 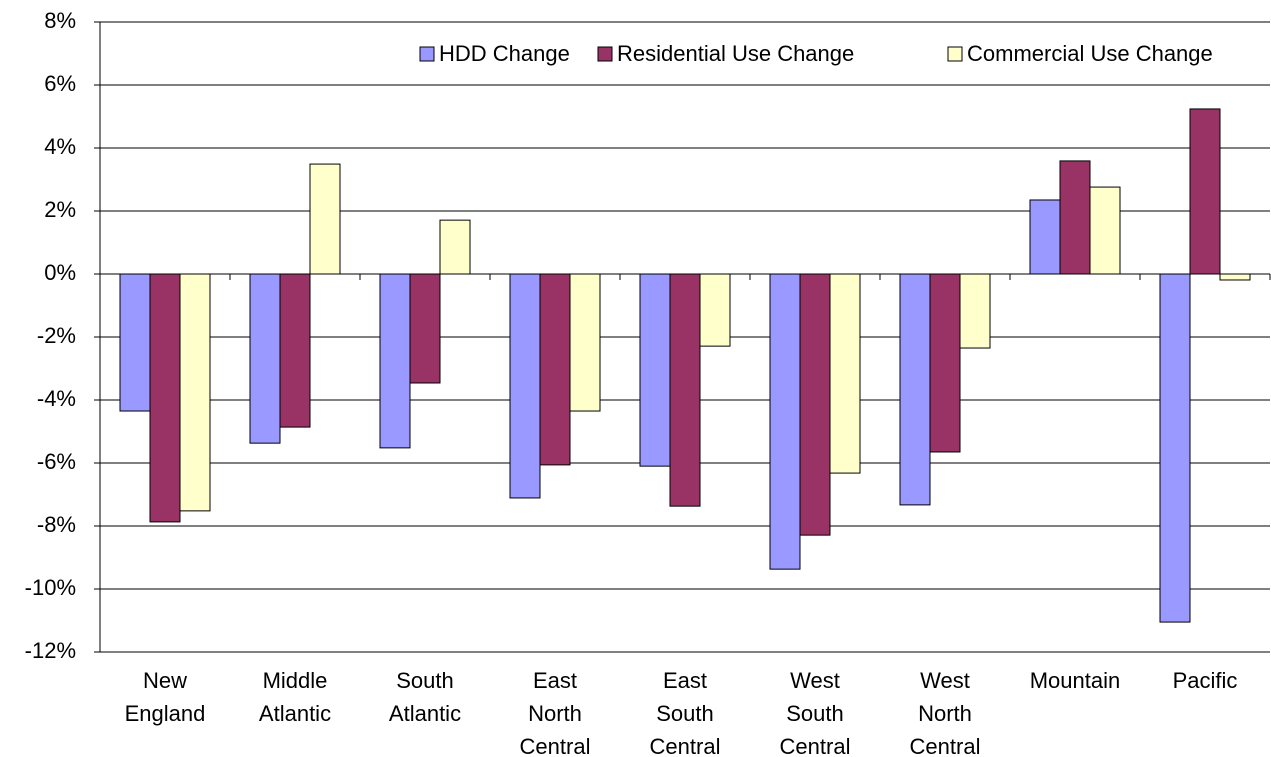 I want to click on x-tick-label: Pacific, so click(x=1205, y=680).